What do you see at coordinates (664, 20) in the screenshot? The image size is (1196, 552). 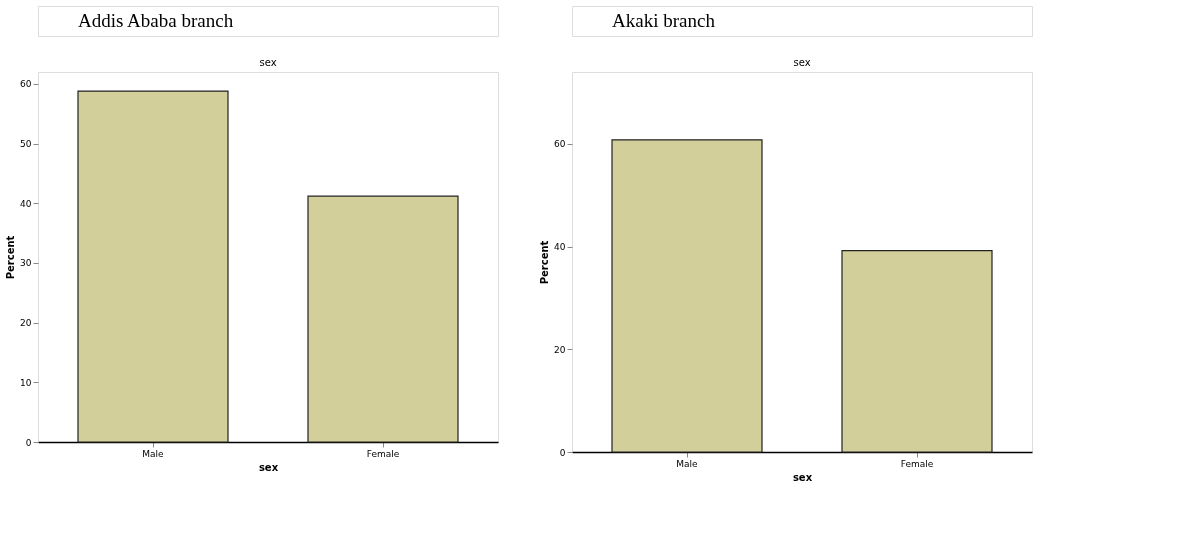 I see `text: Akaki branch` at bounding box center [664, 20].